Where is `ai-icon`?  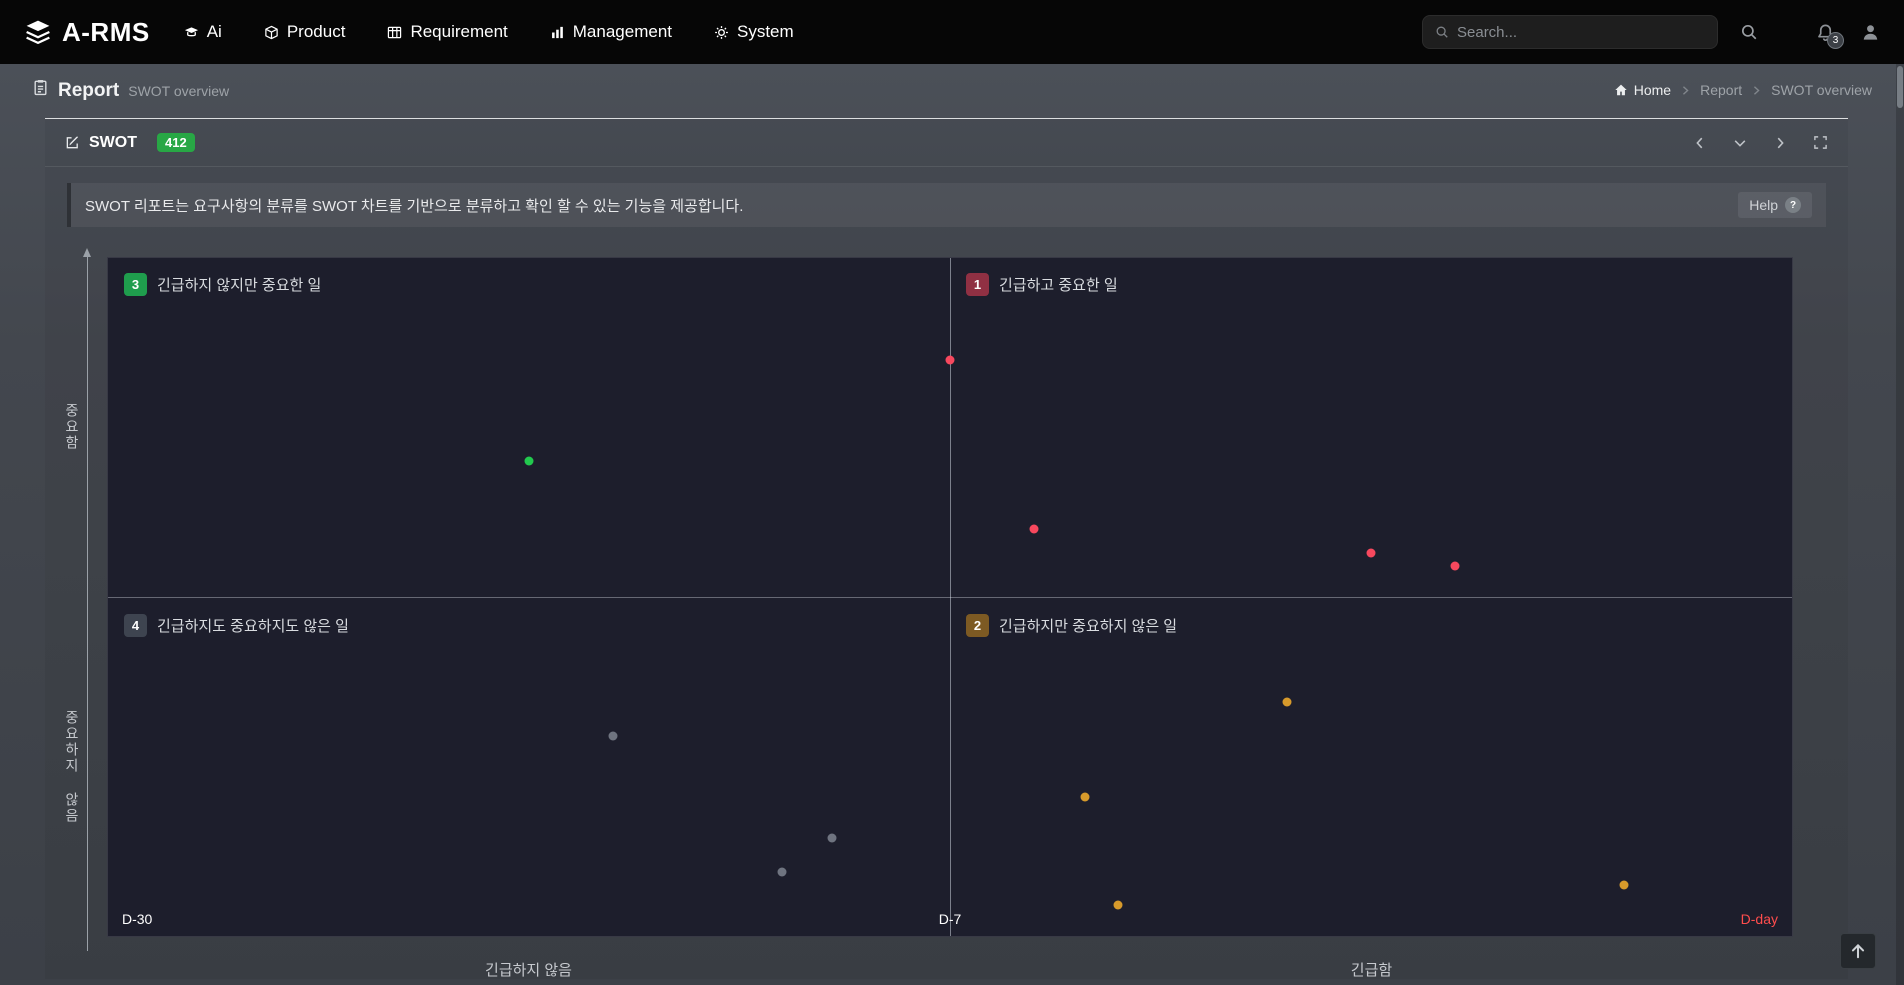
ai-icon is located at coordinates (191, 32).